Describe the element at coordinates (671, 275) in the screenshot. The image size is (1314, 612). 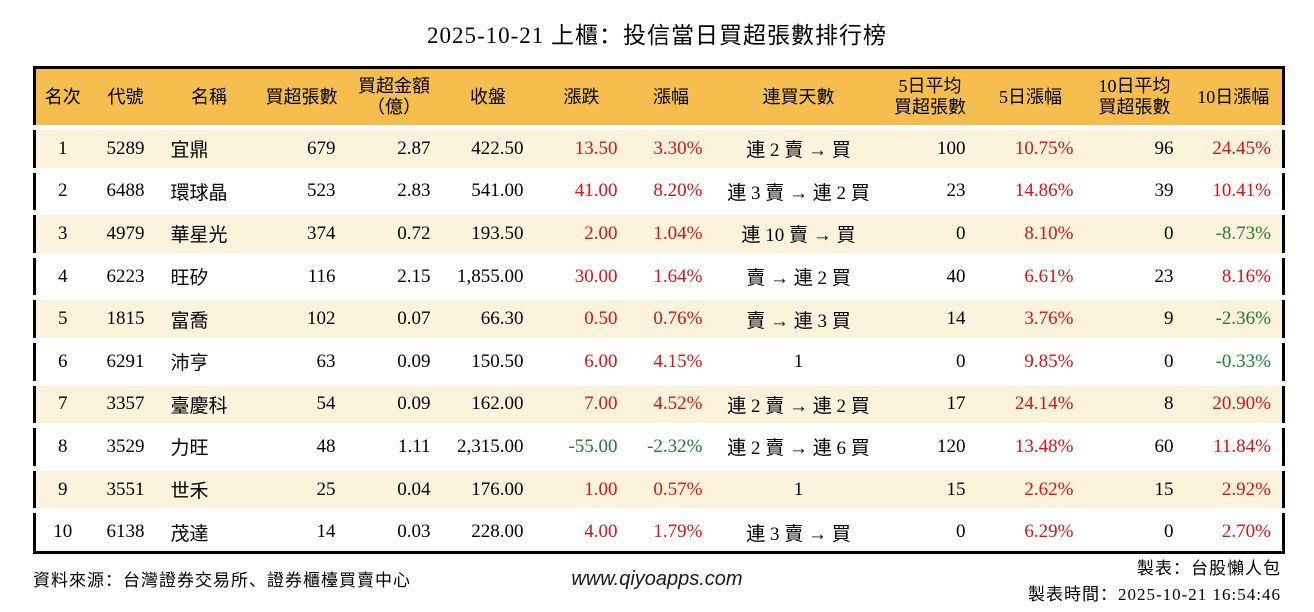
I see `cell-change-pct: 1.64%` at that location.